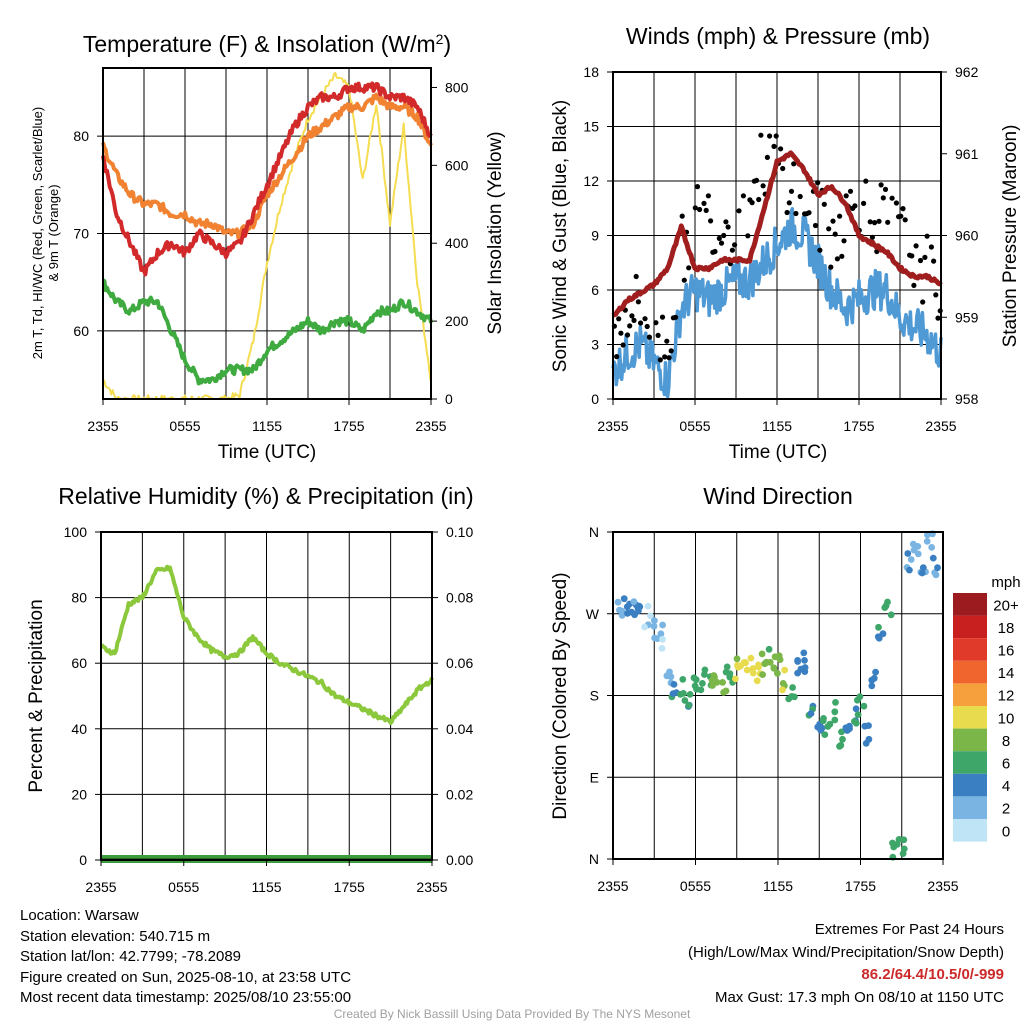 This screenshot has width=1024, height=1024. What do you see at coordinates (1006, 651) in the screenshot?
I see `colorbar-label: 16` at bounding box center [1006, 651].